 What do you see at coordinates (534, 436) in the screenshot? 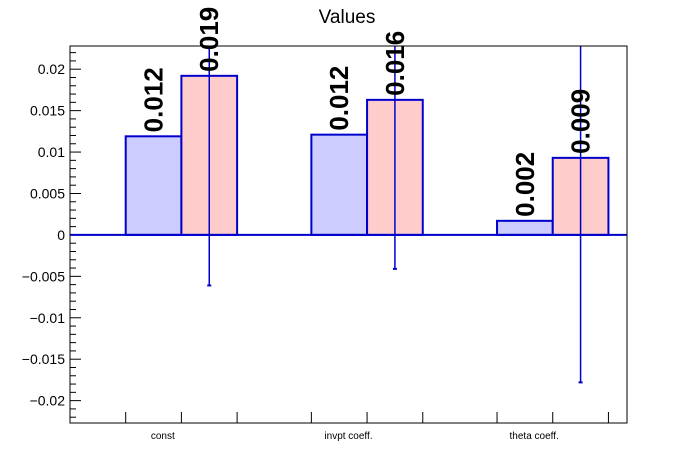
I see `x-category-label: theta coeff.` at bounding box center [534, 436].